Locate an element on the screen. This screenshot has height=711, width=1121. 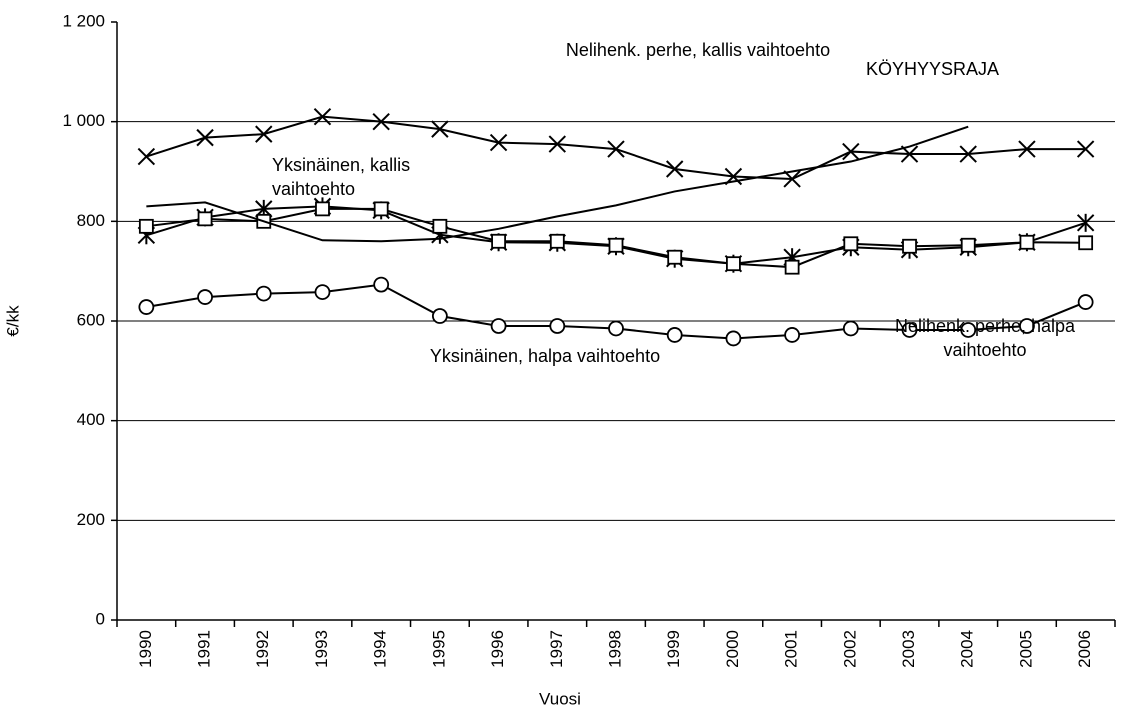
x-tick-label: 2006 is located at coordinates (1084, 649).